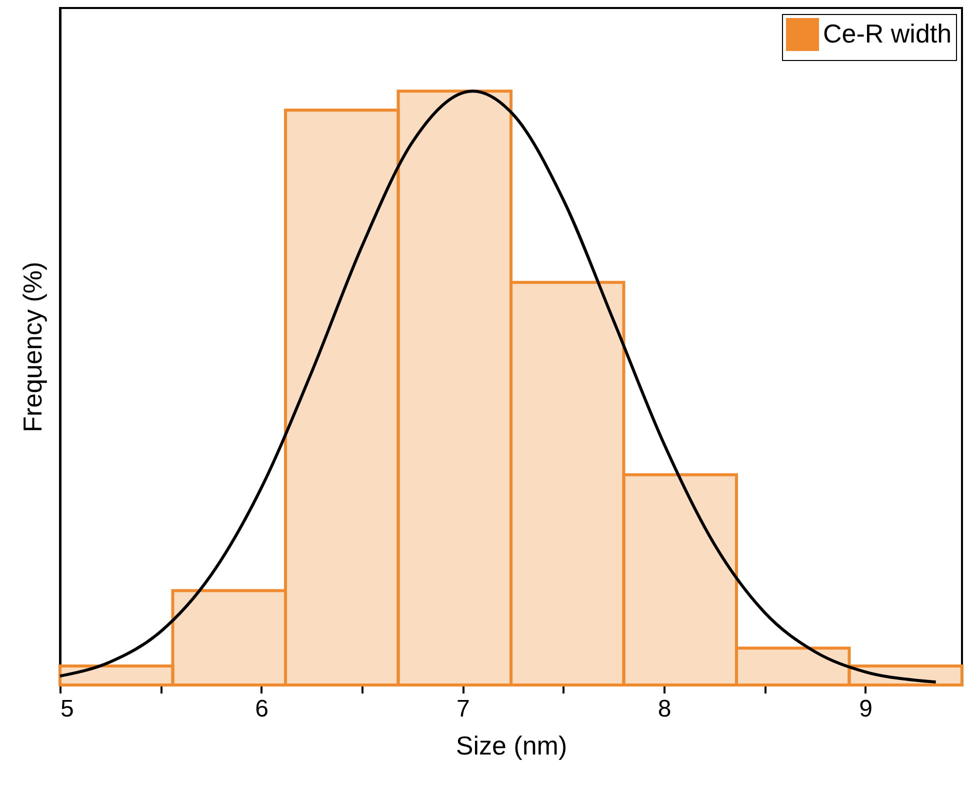  What do you see at coordinates (887, 33) in the screenshot?
I see `legend-label: Ce-R width` at bounding box center [887, 33].